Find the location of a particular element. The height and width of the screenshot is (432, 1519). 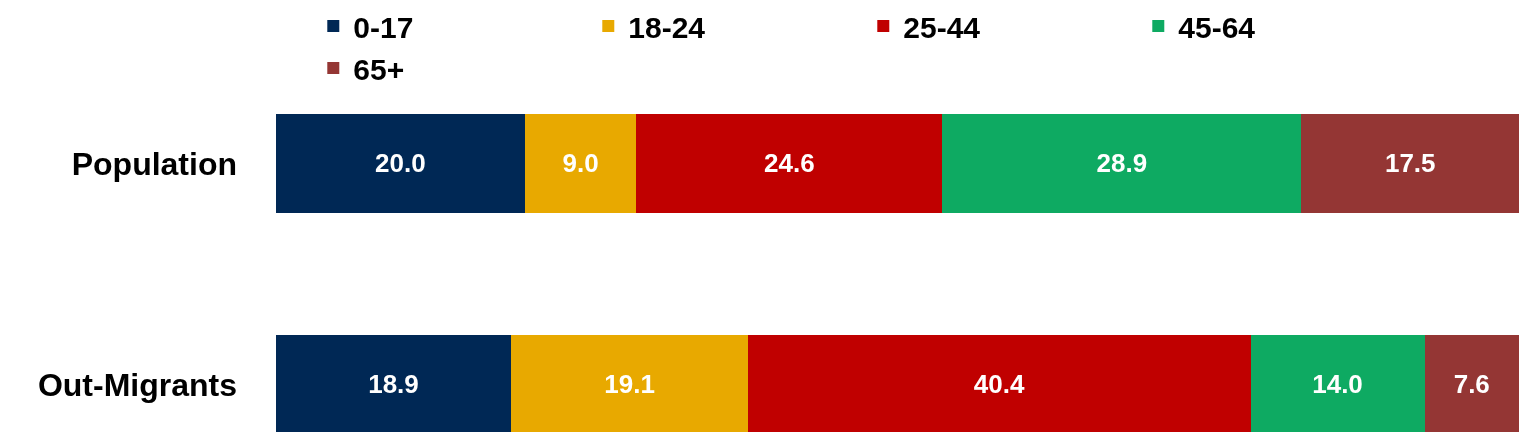

legend-label: 25-44 is located at coordinates (942, 27).